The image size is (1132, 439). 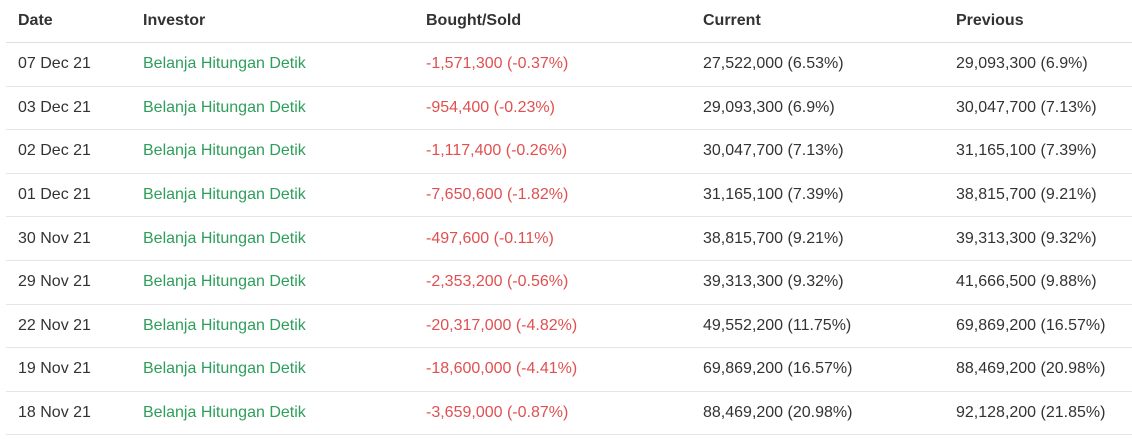 What do you see at coordinates (497, 151) in the screenshot?
I see `bought-sold-value: -1,117,400 (-0.26%)` at bounding box center [497, 151].